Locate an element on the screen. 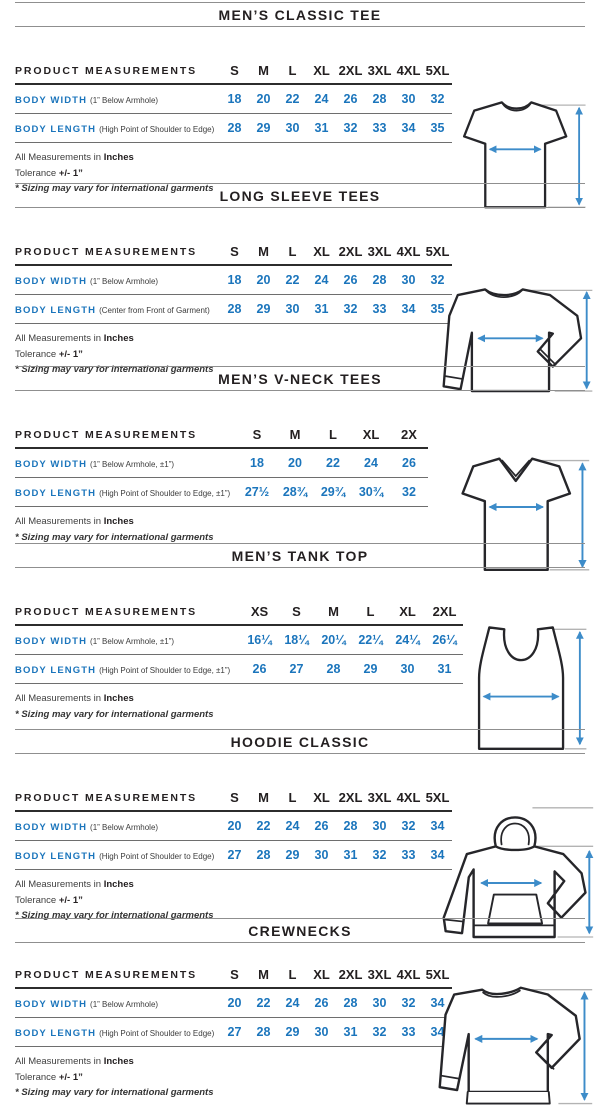 Image resolution: width=600 pixels, height=1118 pixels. table-header-row: PRODUCT MEASUREMENTS XS S M L XL 2XL is located at coordinates (239, 614).